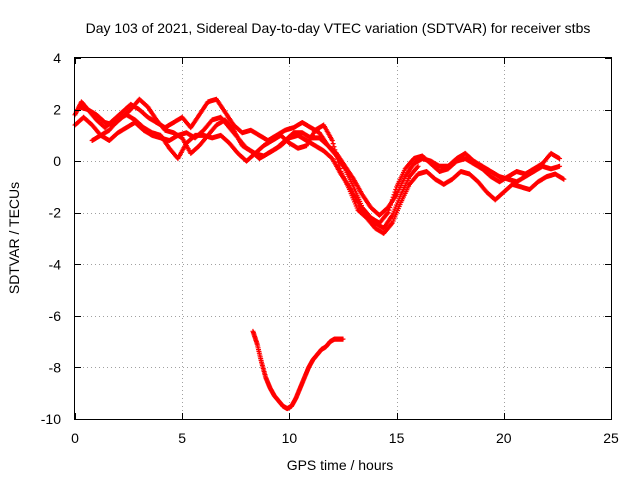  Describe the element at coordinates (57, 110) in the screenshot. I see `y-tick-label: 2` at that location.